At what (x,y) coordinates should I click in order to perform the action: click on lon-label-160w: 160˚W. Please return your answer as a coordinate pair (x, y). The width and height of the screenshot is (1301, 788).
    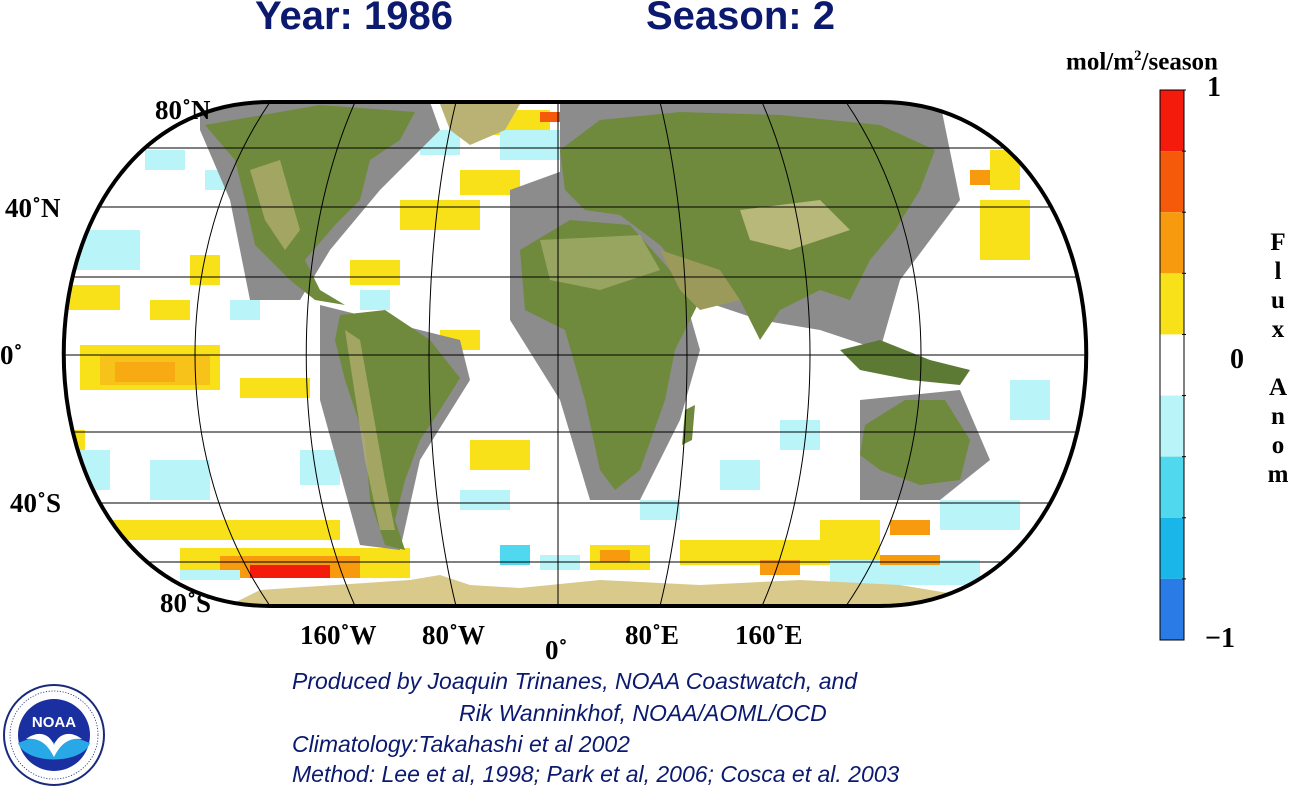
    Looking at the image, I should click on (338, 635).